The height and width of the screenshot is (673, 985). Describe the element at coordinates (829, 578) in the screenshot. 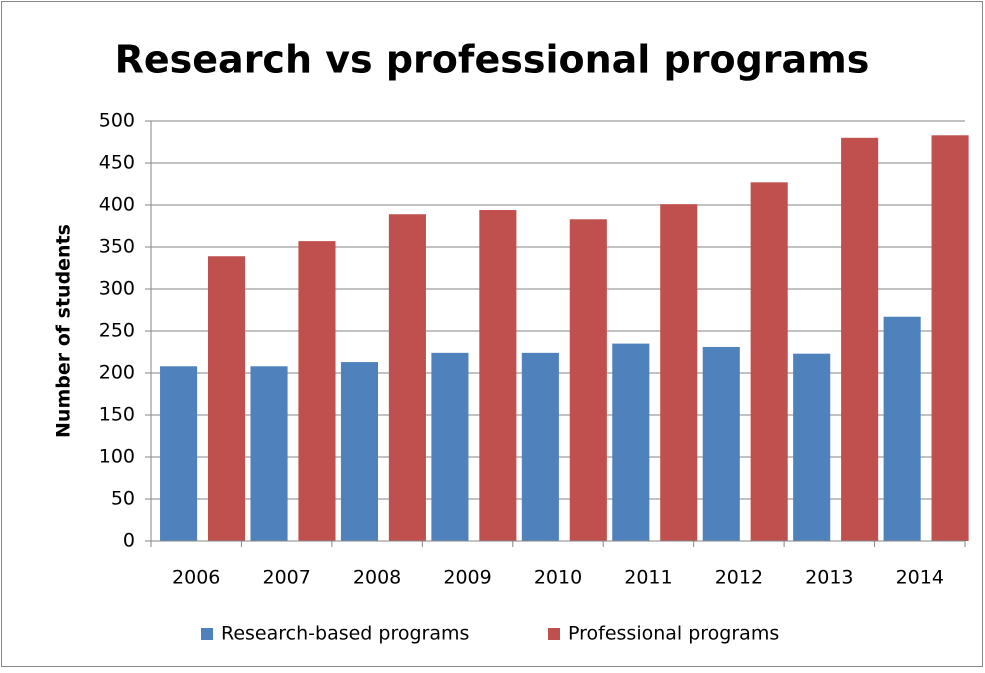

I see `x-tick-label: 2013` at that location.